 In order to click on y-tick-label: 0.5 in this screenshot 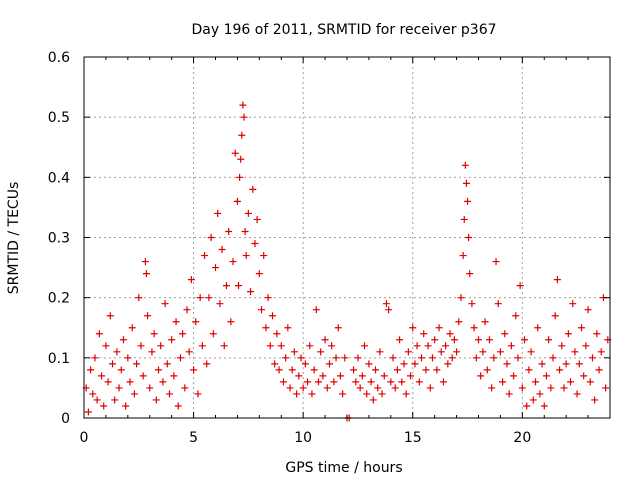, I will do `click(59, 118)`.